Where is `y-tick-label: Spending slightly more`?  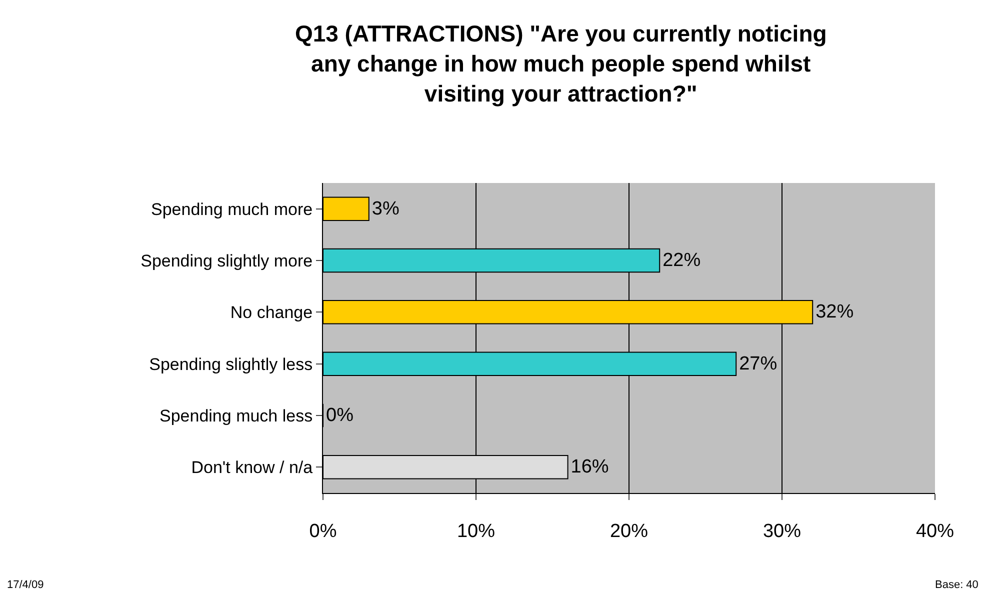 y-tick-label: Spending slightly more is located at coordinates (226, 260).